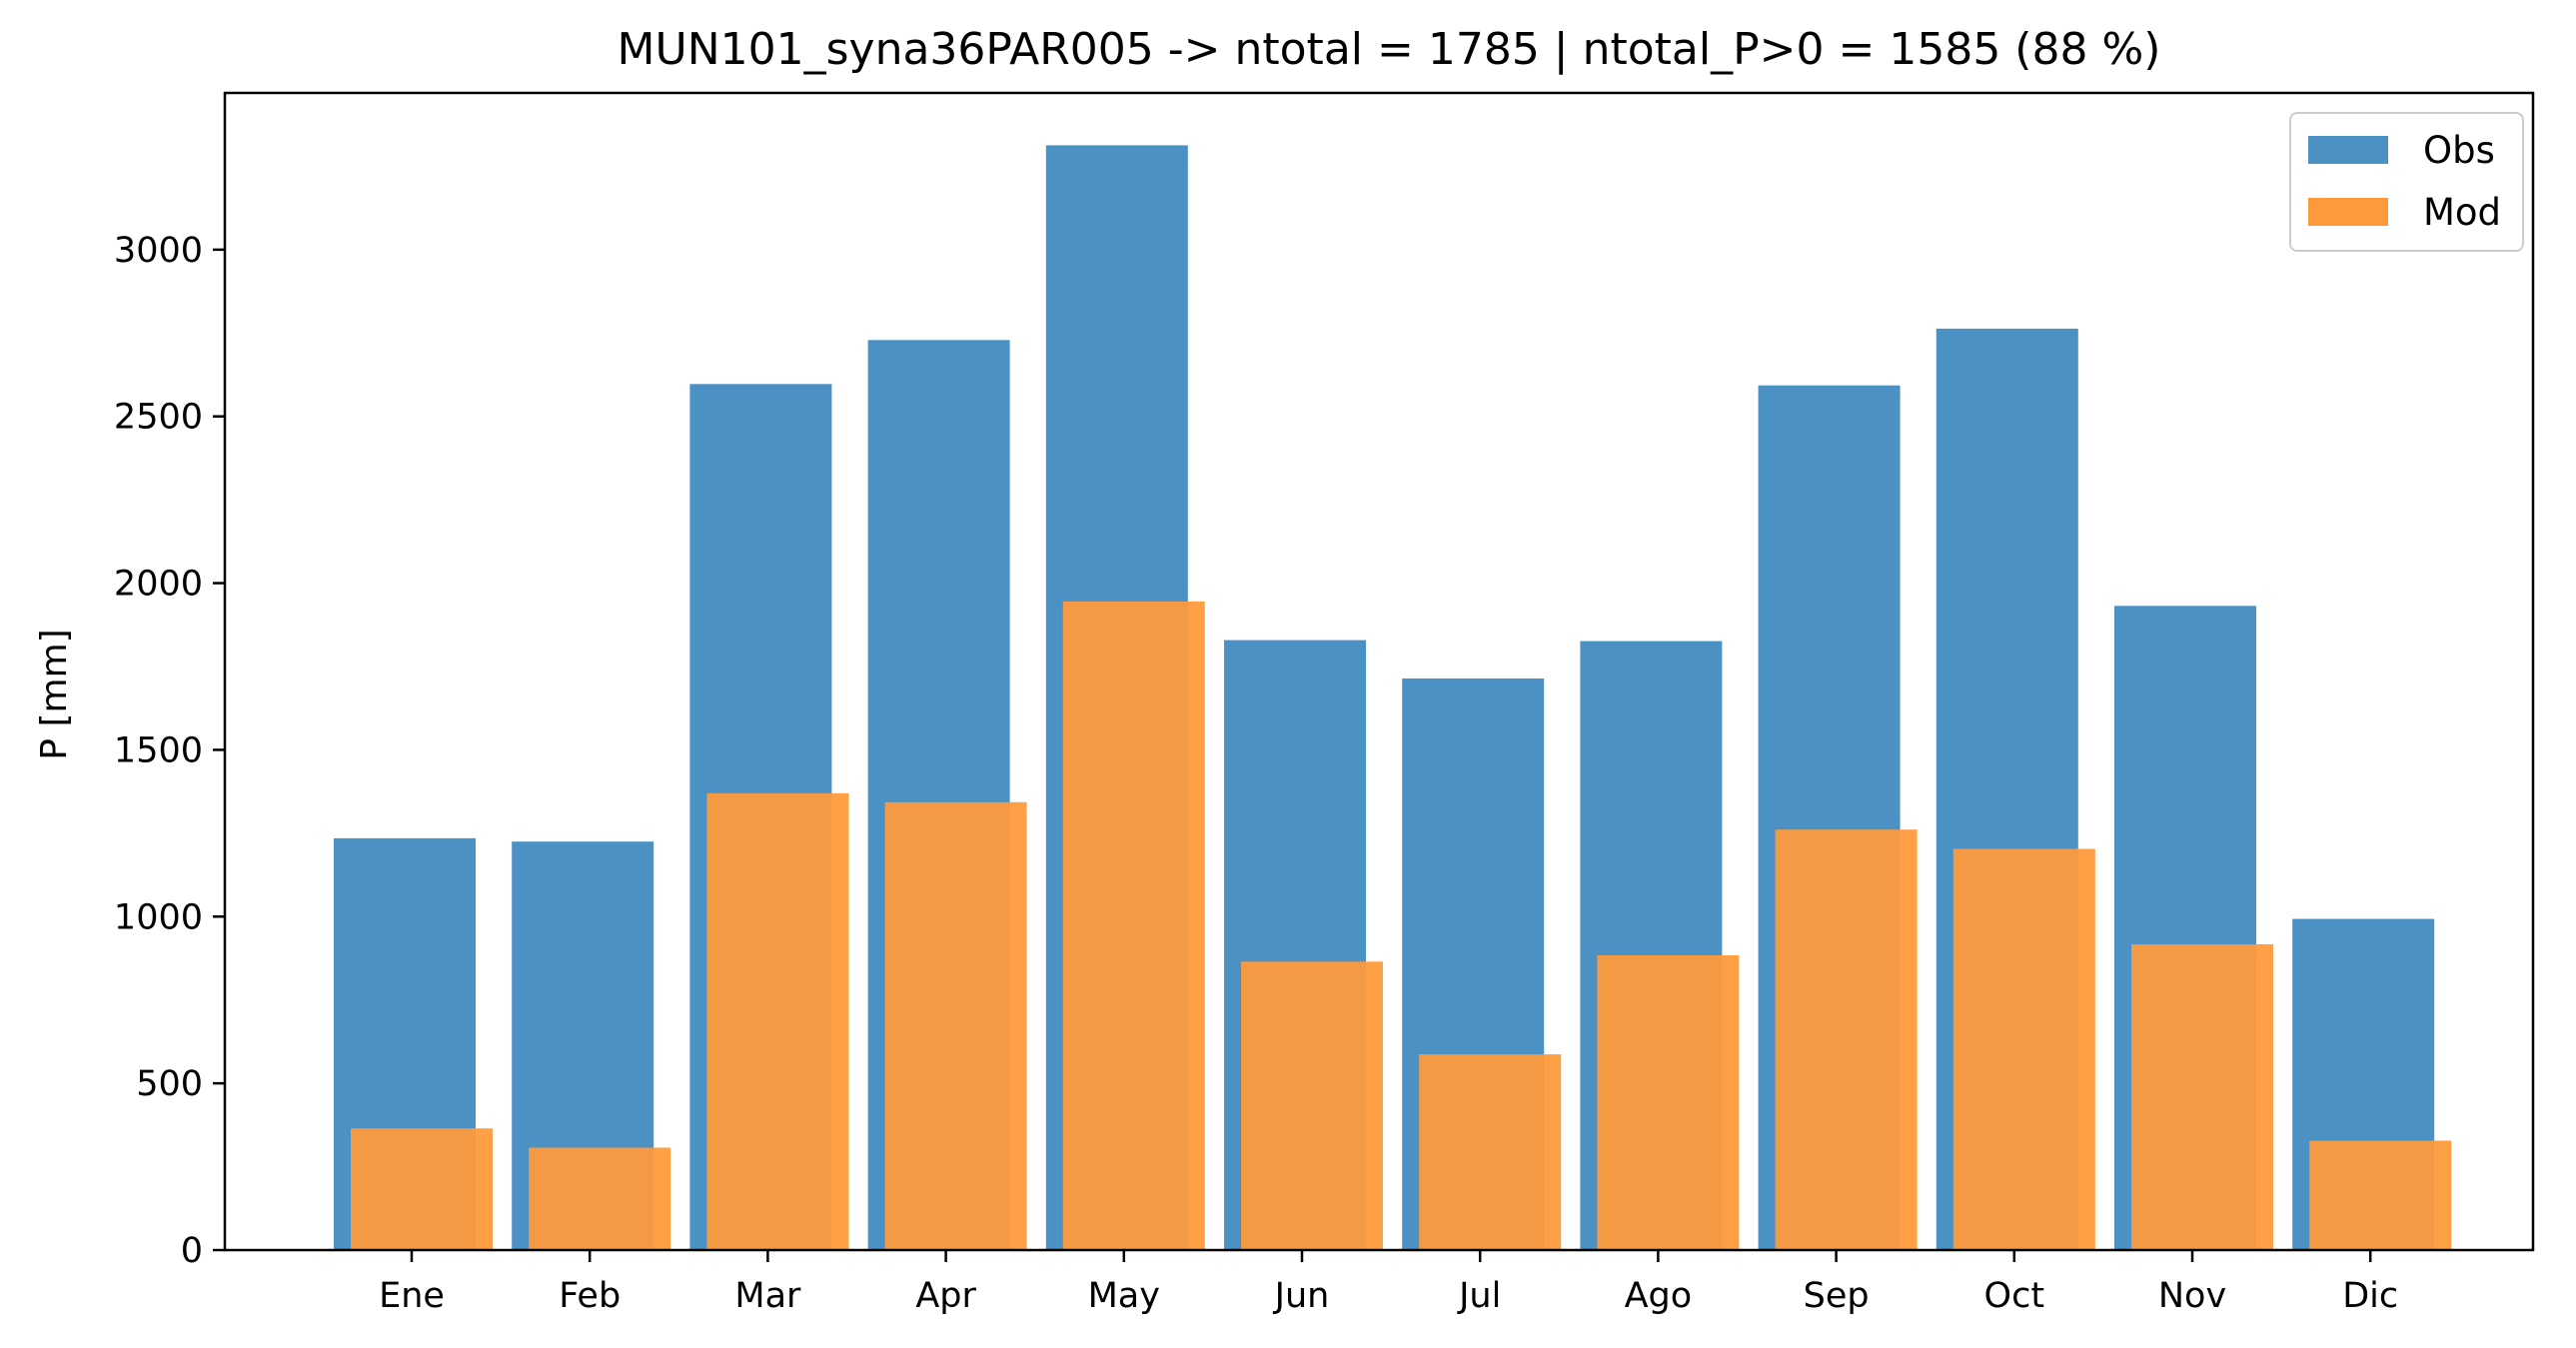 The height and width of the screenshot is (1348, 2576). What do you see at coordinates (777, 1021) in the screenshot?
I see `bar-mod-mar` at bounding box center [777, 1021].